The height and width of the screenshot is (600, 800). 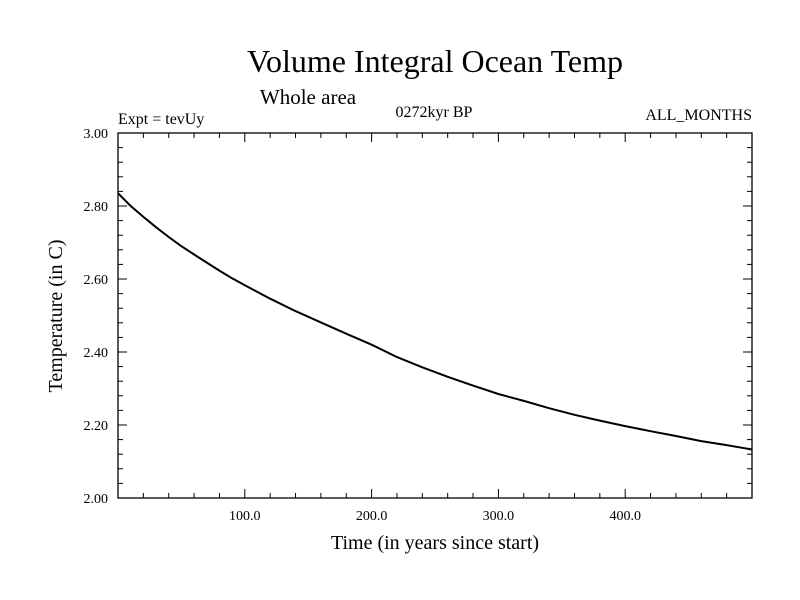 I want to click on y-tick-label: 2.80, so click(x=96, y=207).